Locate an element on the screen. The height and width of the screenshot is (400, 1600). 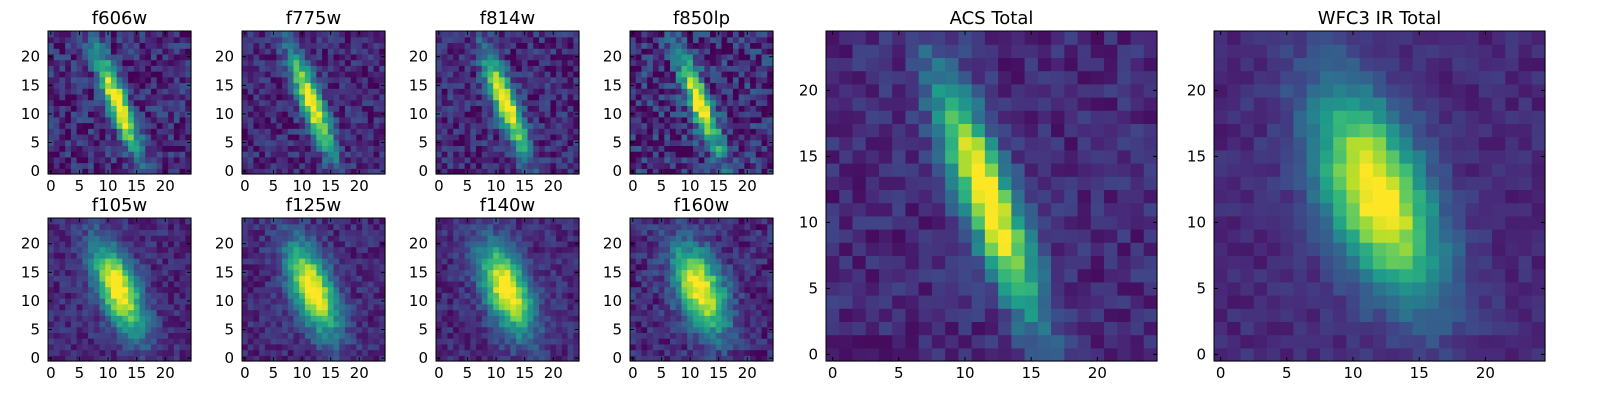
axes-frame is located at coordinates (701, 102).